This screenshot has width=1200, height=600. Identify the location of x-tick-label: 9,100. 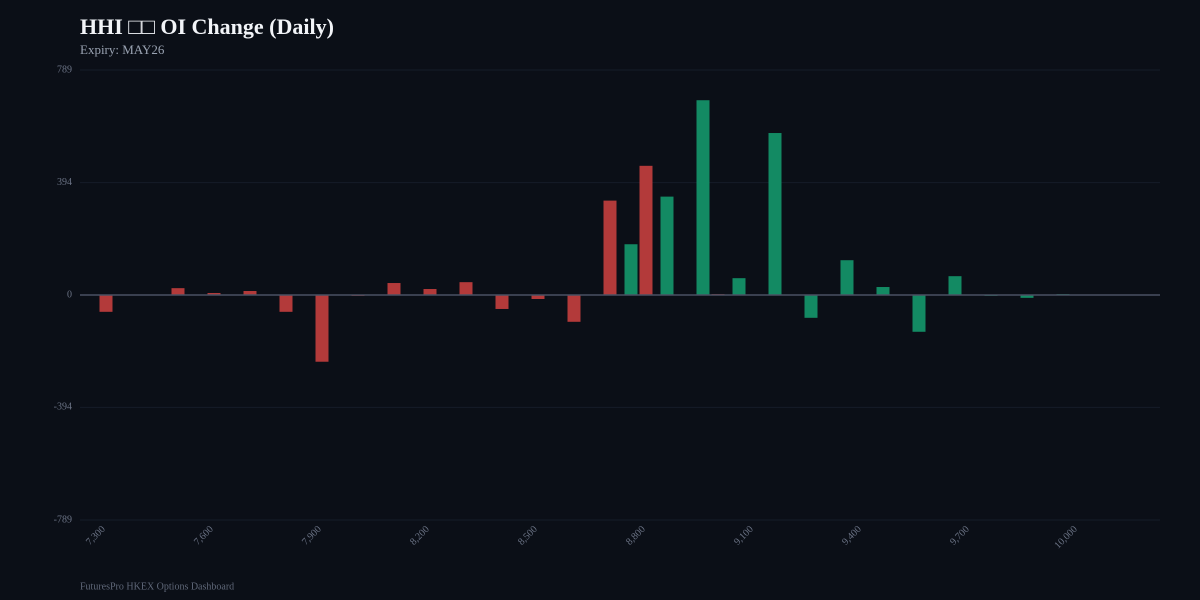
(744, 536).